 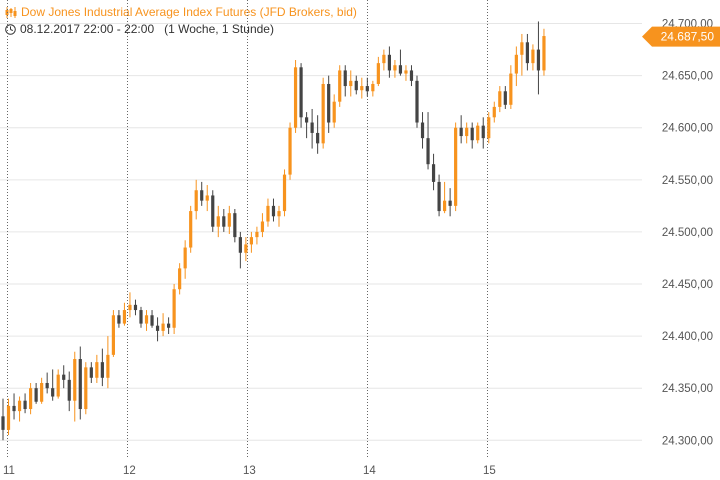 I want to click on last-price-badge: 24.687,50, so click(x=681, y=36).